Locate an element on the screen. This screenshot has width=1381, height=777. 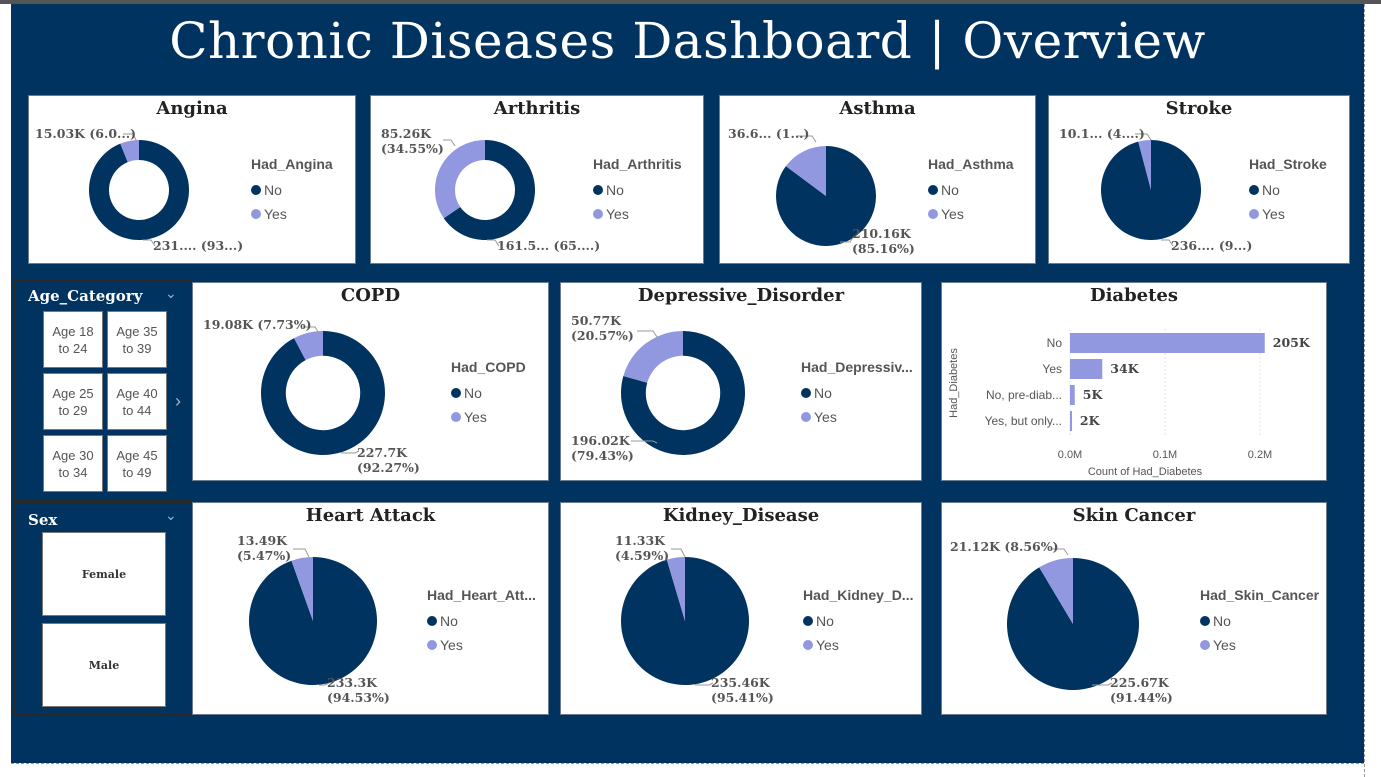
asthma-pie-chart: 36.6... (1...) 210.16K(85.16%) is located at coordinates (821, 191).